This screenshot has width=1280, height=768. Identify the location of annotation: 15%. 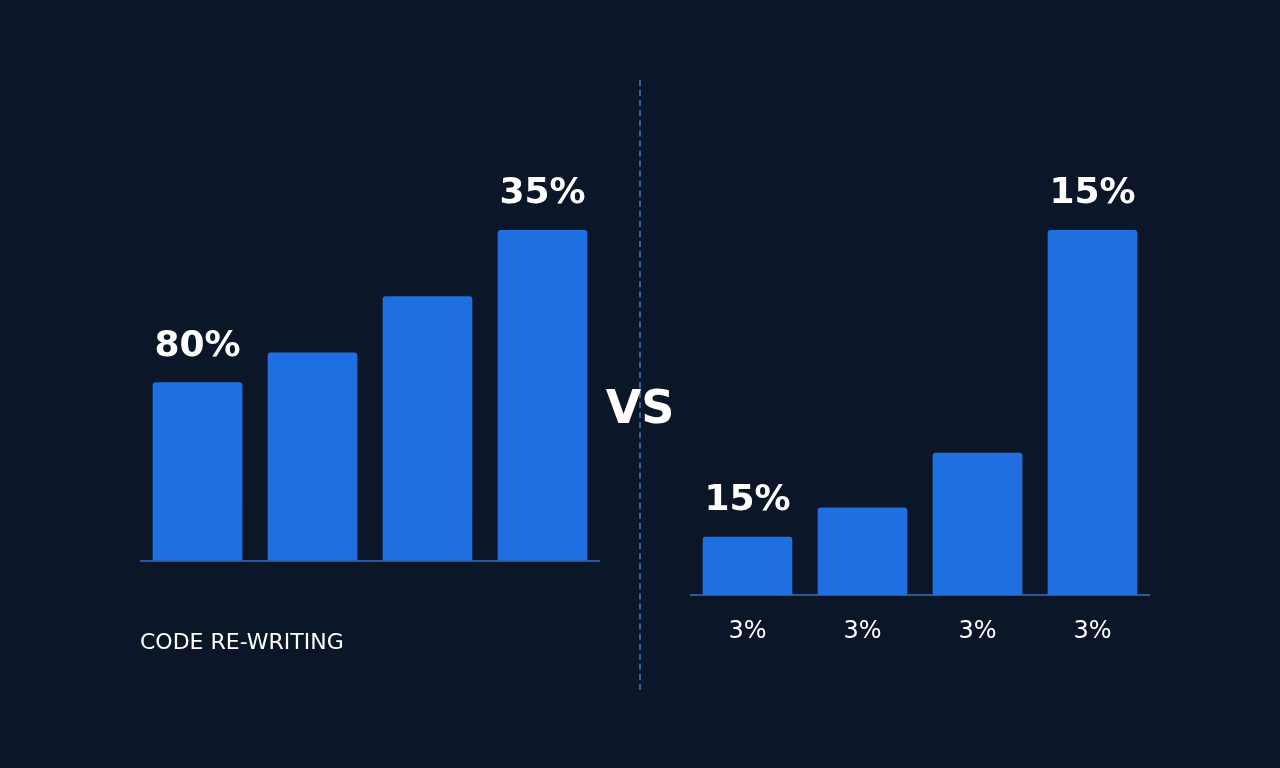
(747, 498).